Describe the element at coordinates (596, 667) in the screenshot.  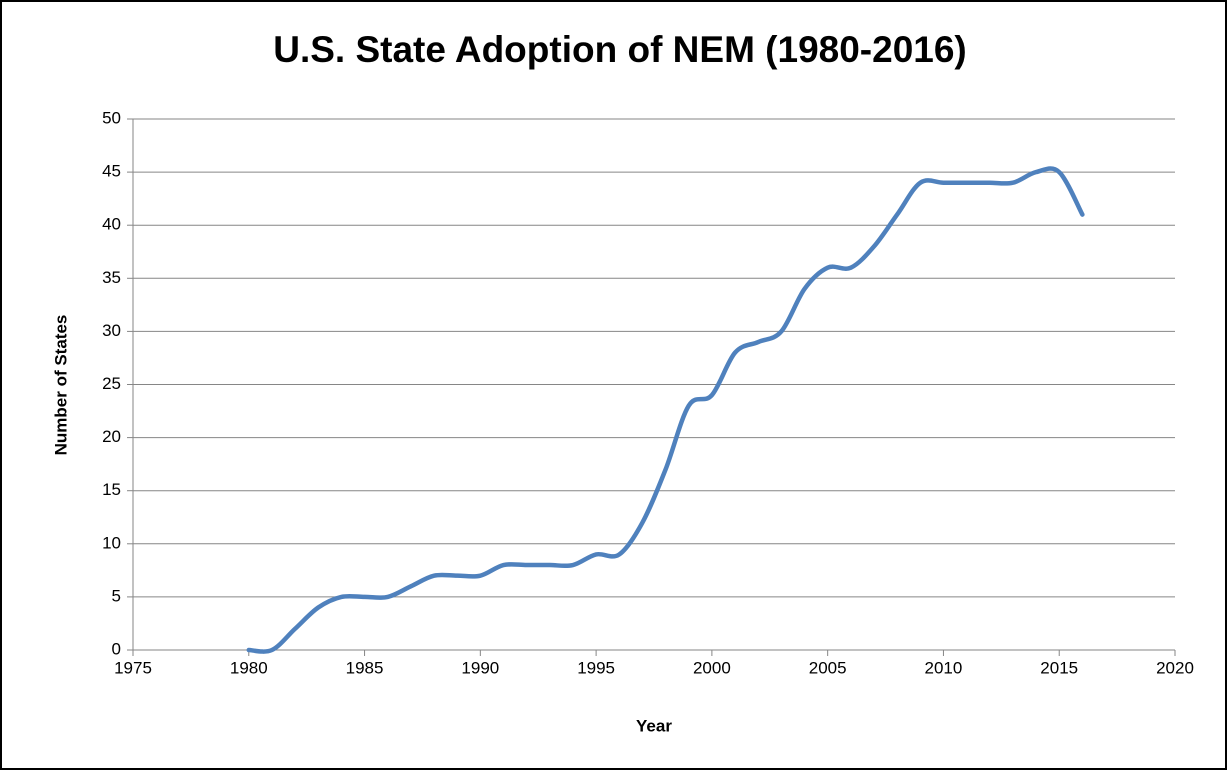
I see `x-tick-label: 1995` at that location.